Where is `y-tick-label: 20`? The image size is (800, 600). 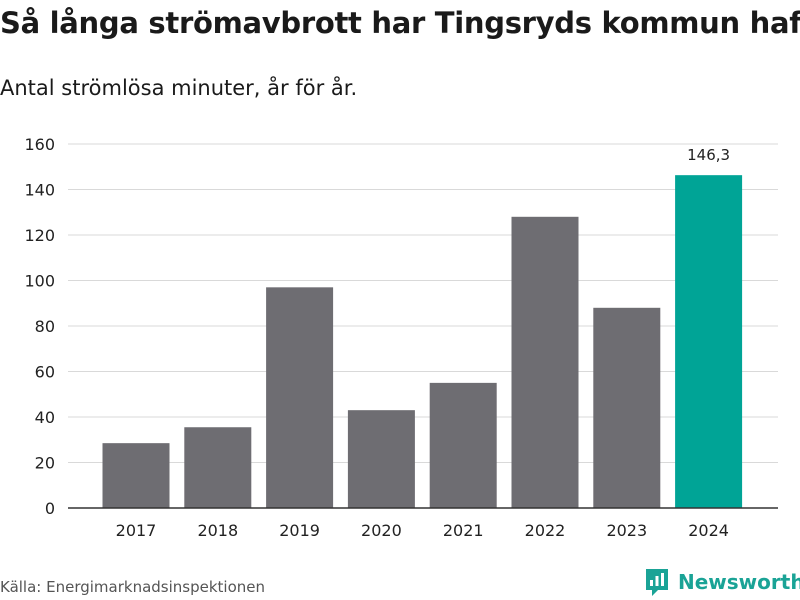
y-tick-label: 20 is located at coordinates (45, 463).